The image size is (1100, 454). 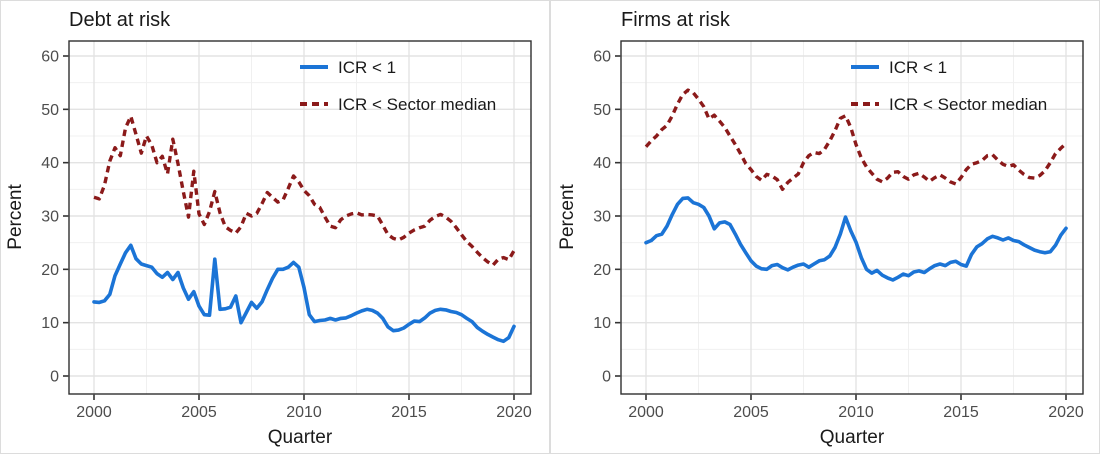 I want to click on panel-title: Firms at risk, so click(x=676, y=20).